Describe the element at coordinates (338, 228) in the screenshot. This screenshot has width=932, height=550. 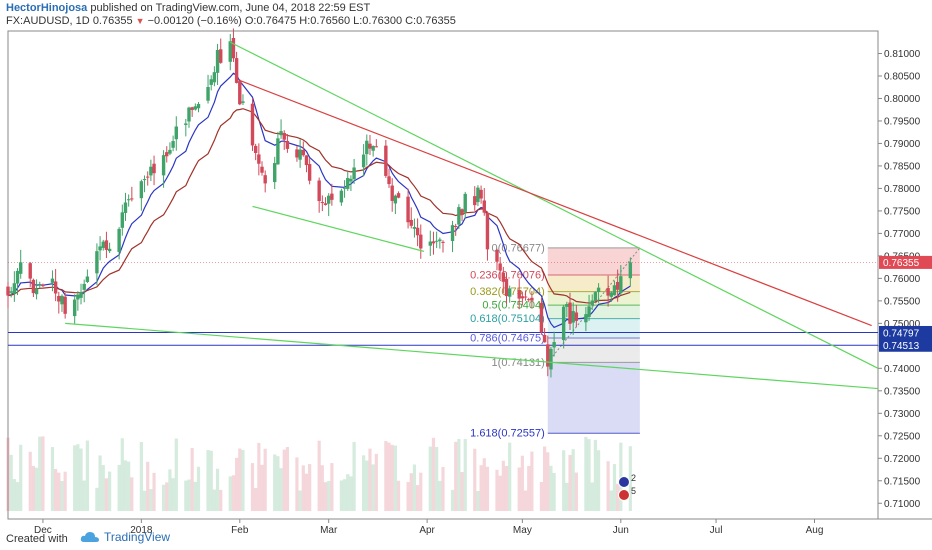
I see `support-trendline` at that location.